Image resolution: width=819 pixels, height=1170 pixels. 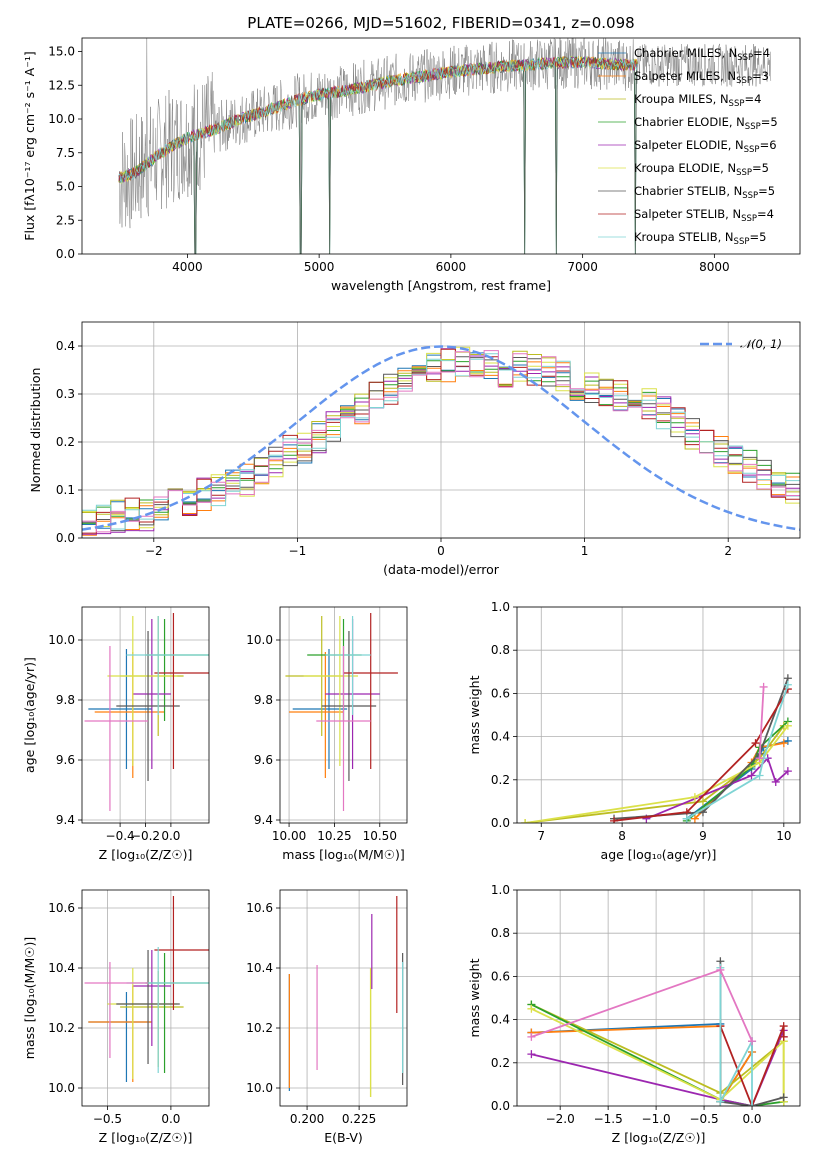 What do you see at coordinates (500, 737) in the screenshot?
I see `y-tick-label: 0.4` at bounding box center [500, 737].